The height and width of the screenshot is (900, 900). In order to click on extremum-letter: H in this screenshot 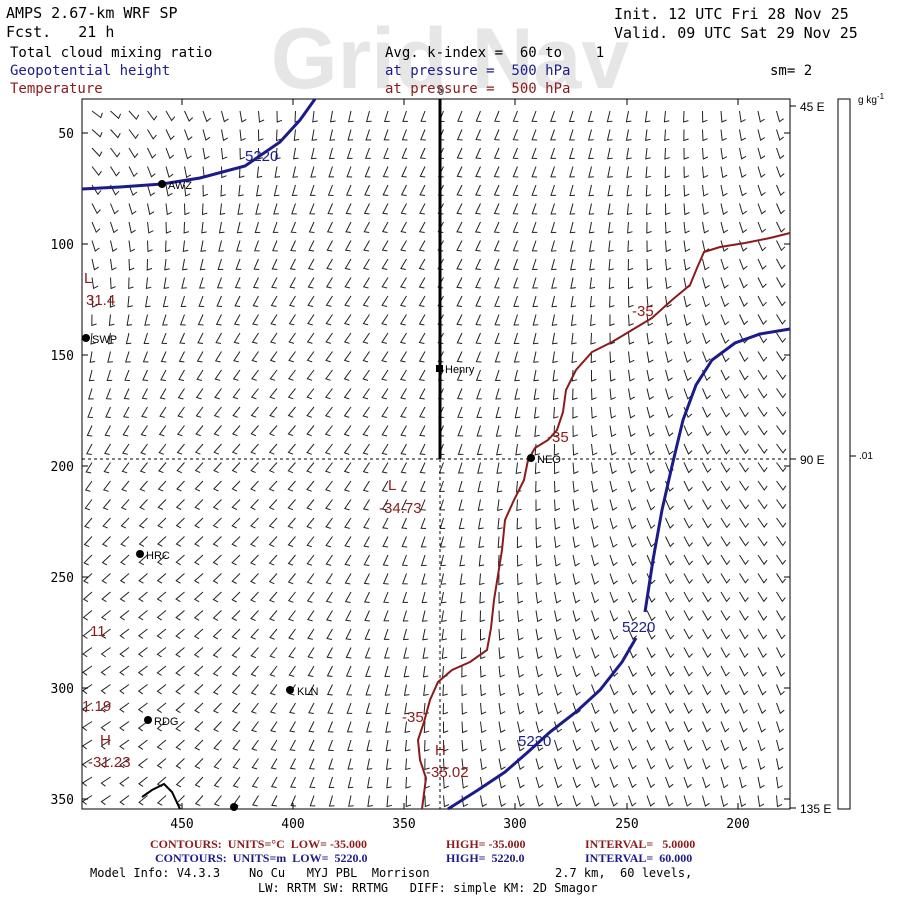, I will do `click(105, 740)`.